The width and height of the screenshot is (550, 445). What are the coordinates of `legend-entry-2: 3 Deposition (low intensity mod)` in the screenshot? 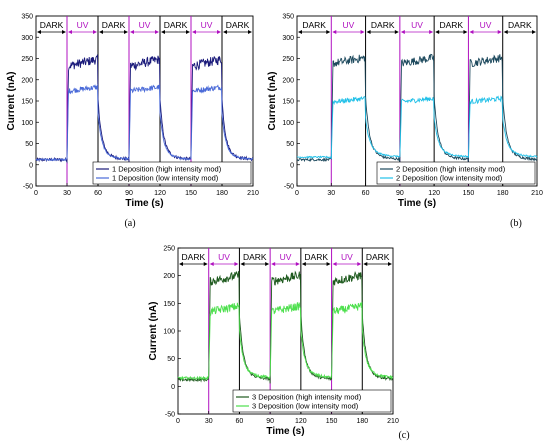 It's located at (305, 406).